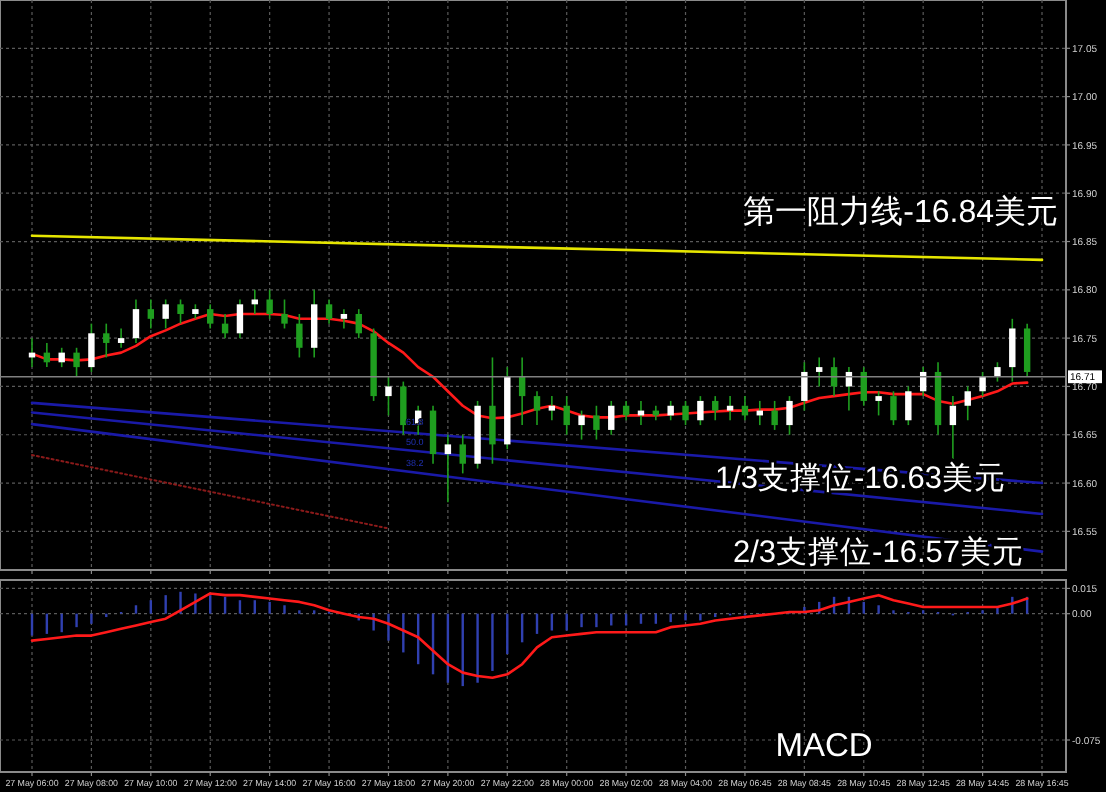 The image size is (1106, 792). What do you see at coordinates (824, 746) in the screenshot?
I see `annotation: MACD` at bounding box center [824, 746].